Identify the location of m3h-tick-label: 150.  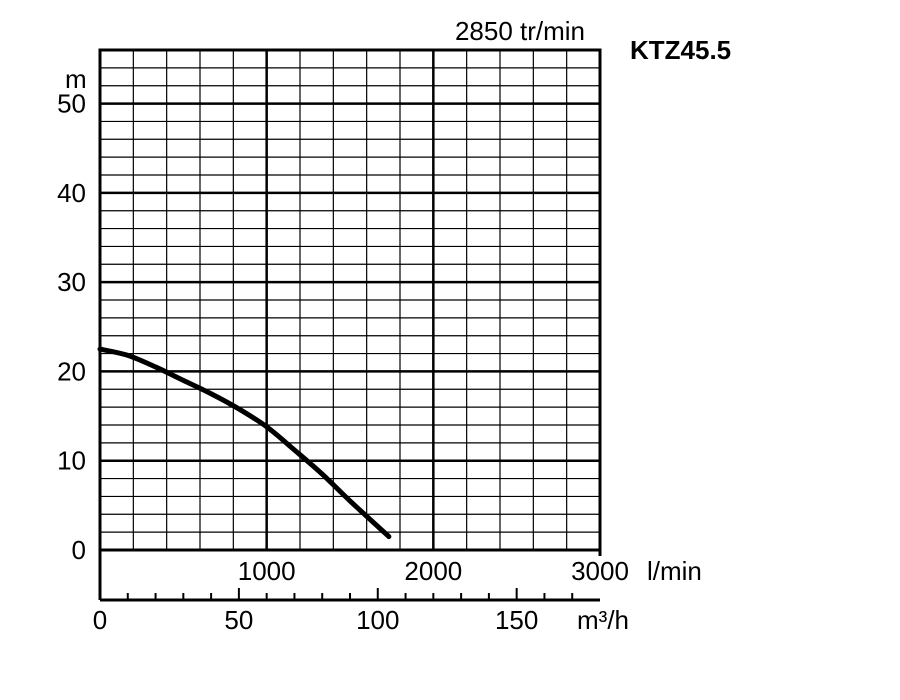
(516, 620).